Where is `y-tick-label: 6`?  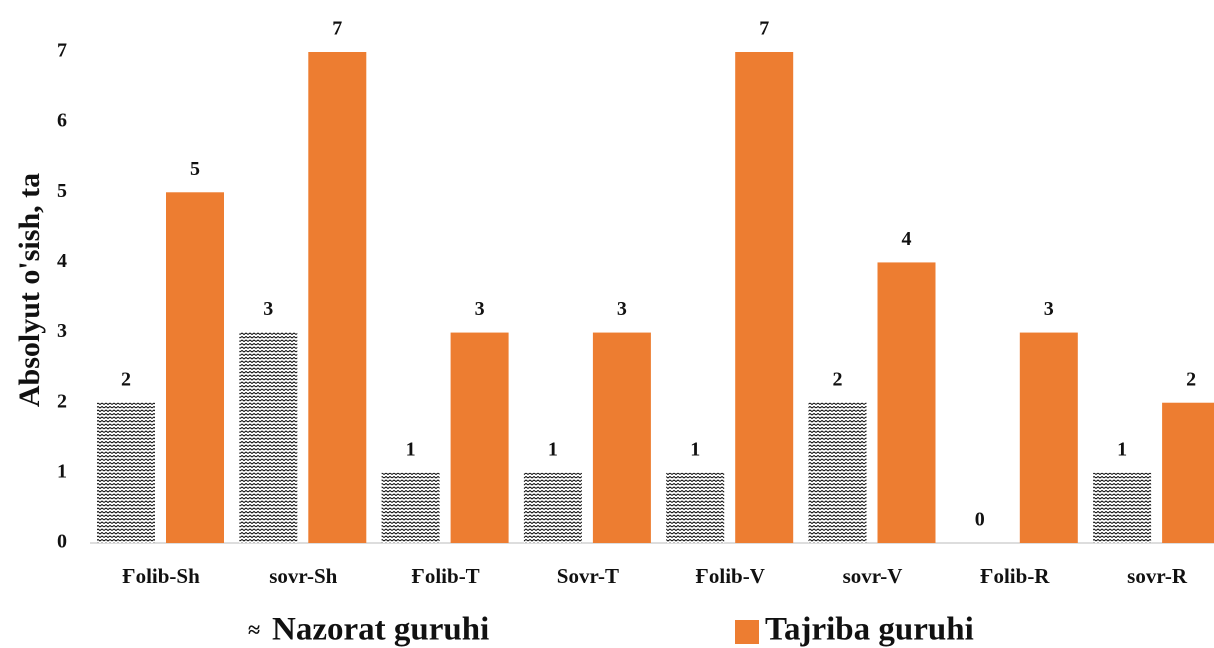
y-tick-label: 6 is located at coordinates (62, 121).